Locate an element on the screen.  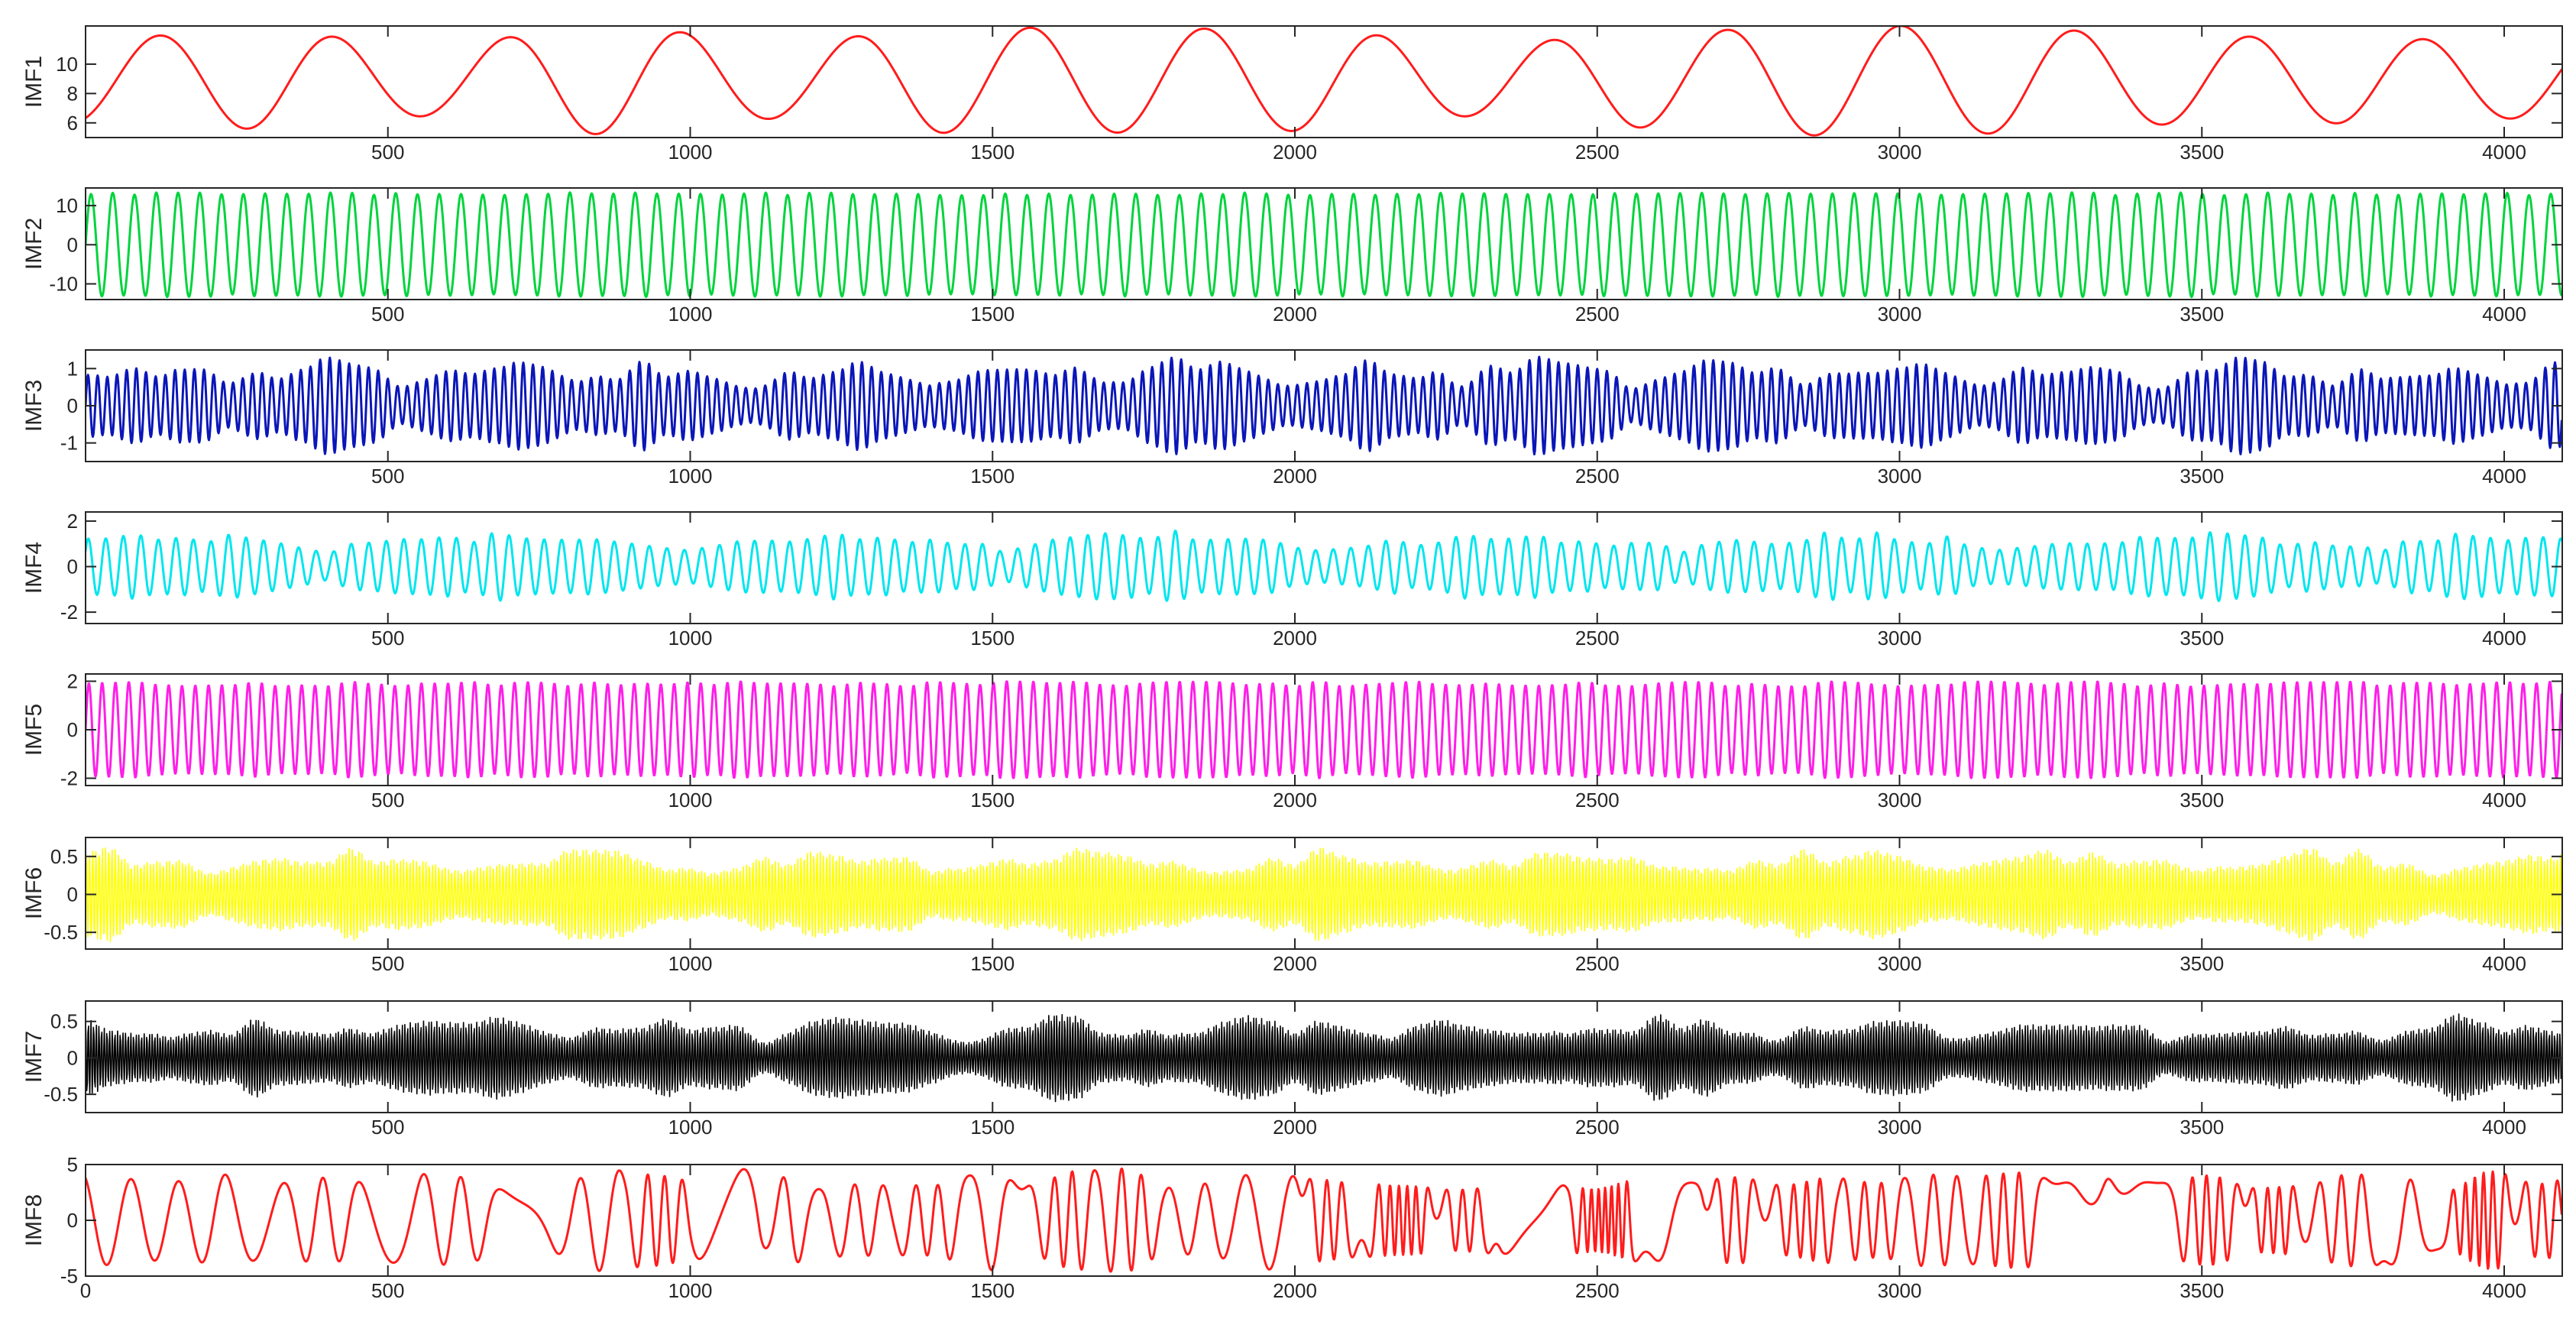
imf-panel: 500 1000 1500 2000 2500 3000 3500 4000 6 8 10 IMF1 is located at coordinates (1292, 94).